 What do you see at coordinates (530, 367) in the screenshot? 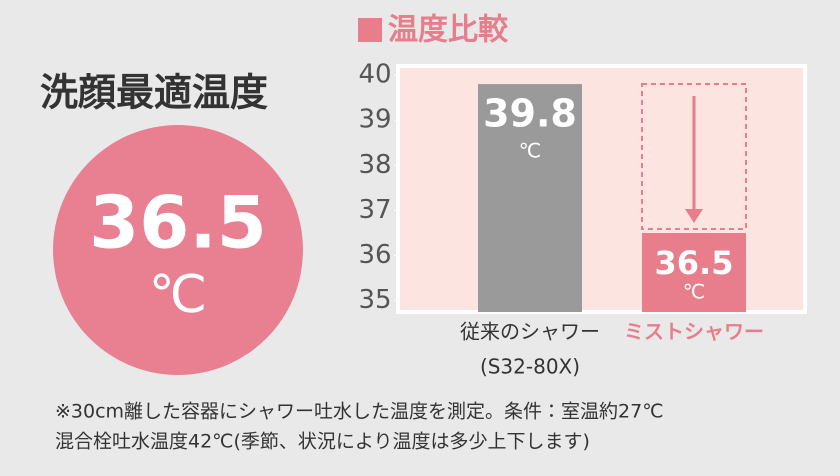
I see `x-tick-sublabel: (S32-80X)` at bounding box center [530, 367].